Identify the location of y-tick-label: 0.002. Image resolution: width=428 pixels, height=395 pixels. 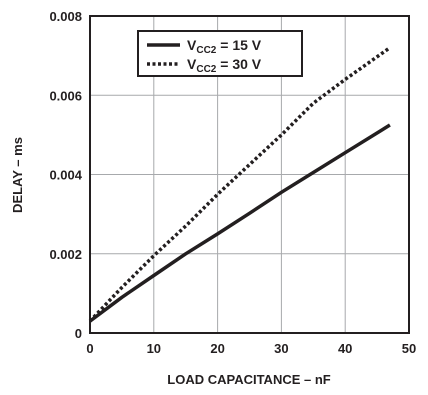
(65, 254).